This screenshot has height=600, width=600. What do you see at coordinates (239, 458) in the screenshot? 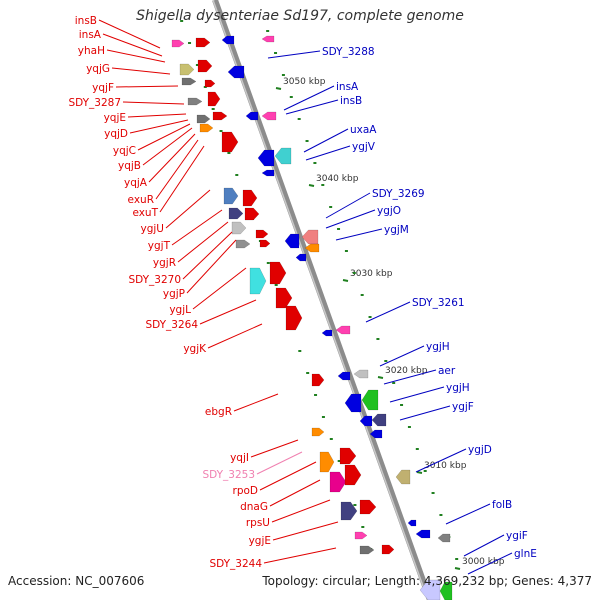
I see `left-gene-label: yqjI` at bounding box center [239, 458].